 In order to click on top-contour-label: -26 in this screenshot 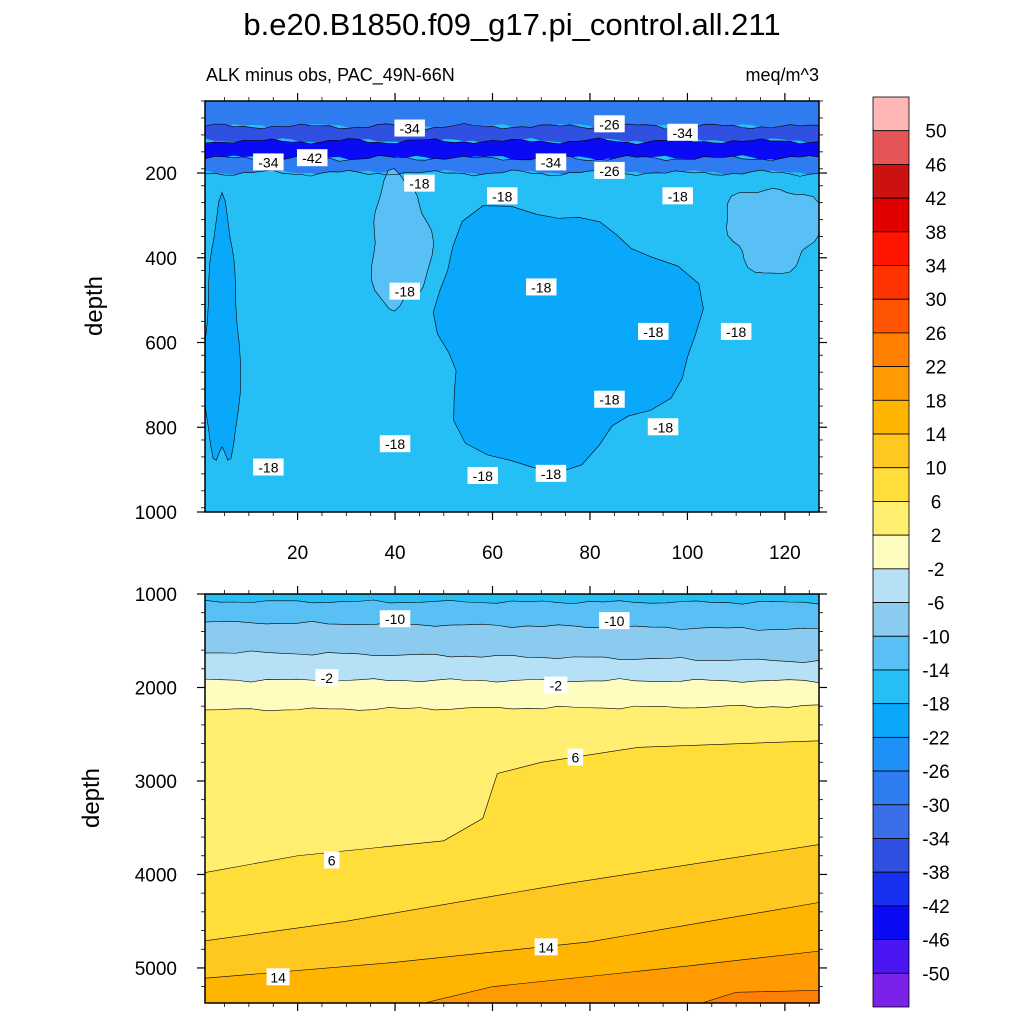, I will do `click(609, 124)`.